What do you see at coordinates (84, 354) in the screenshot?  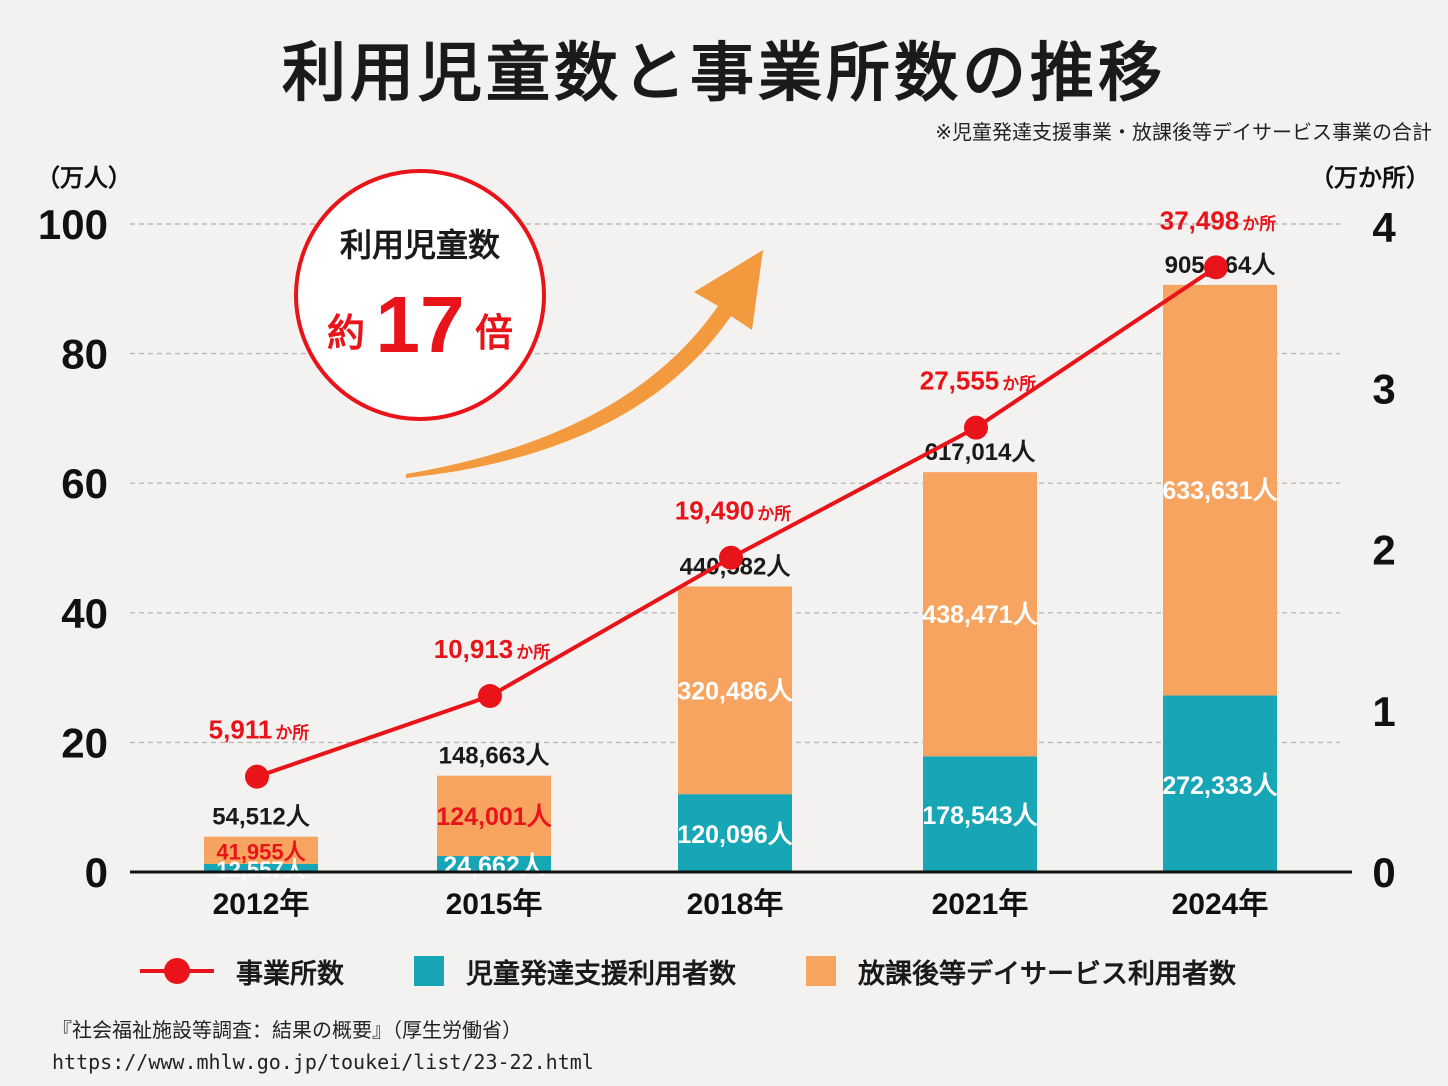 I see `y-left-tick-label: 80` at bounding box center [84, 354].